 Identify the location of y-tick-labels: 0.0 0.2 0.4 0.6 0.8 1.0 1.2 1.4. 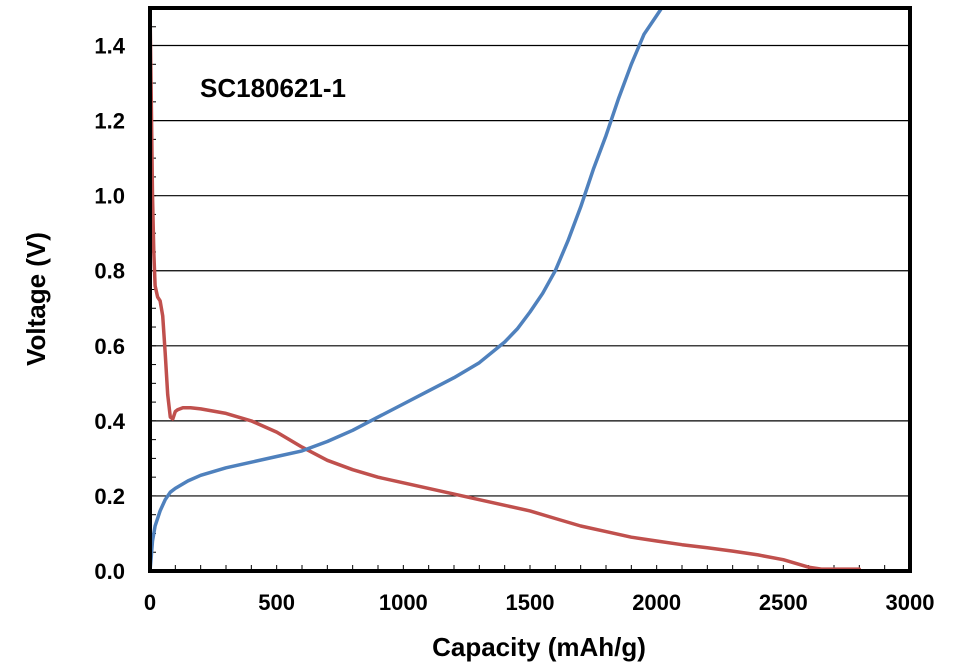
(109, 309).